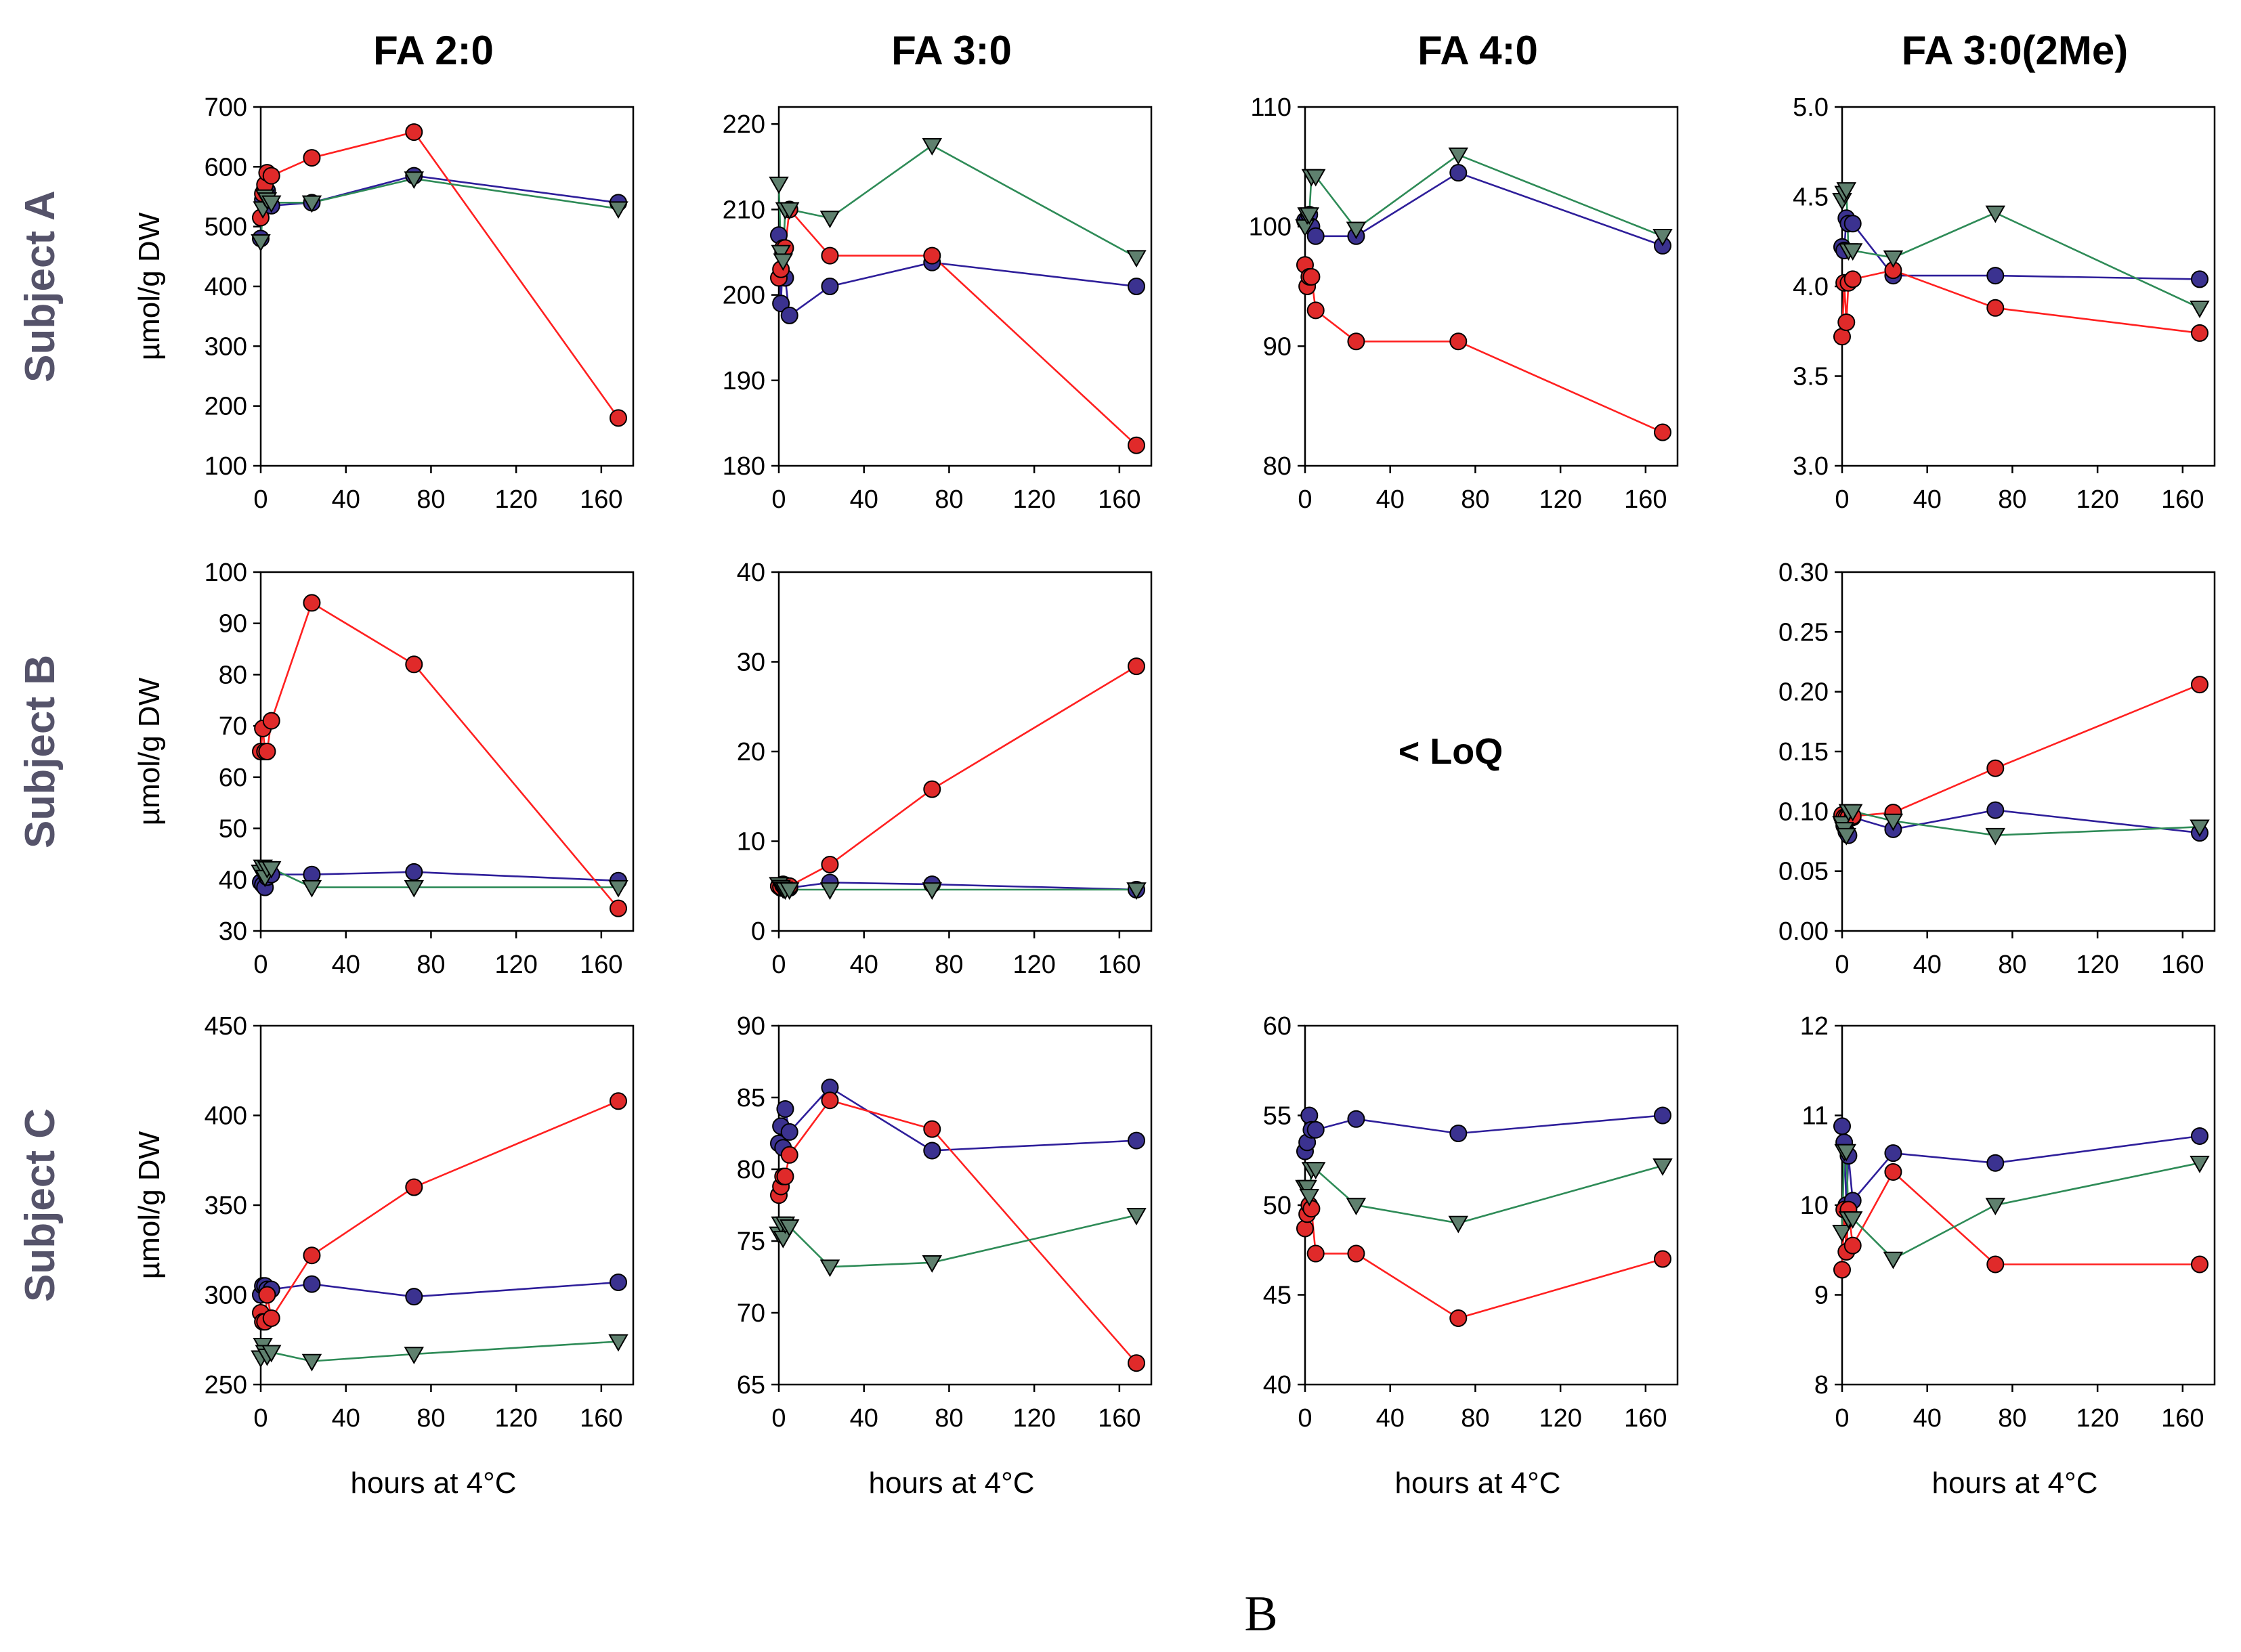  I want to click on row-title: Subject B, so click(40, 752).